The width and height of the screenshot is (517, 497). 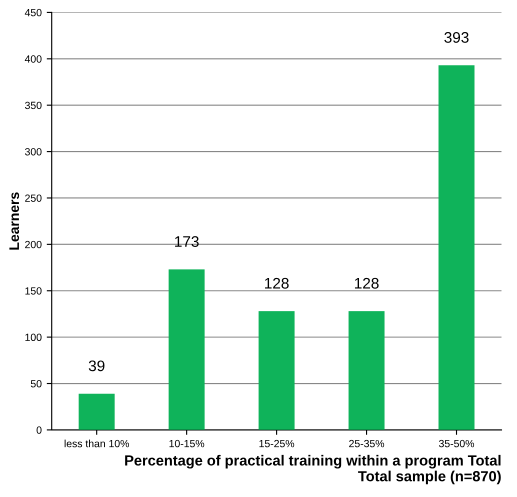 What do you see at coordinates (39, 430) in the screenshot?
I see `y-tick-label: 0` at bounding box center [39, 430].